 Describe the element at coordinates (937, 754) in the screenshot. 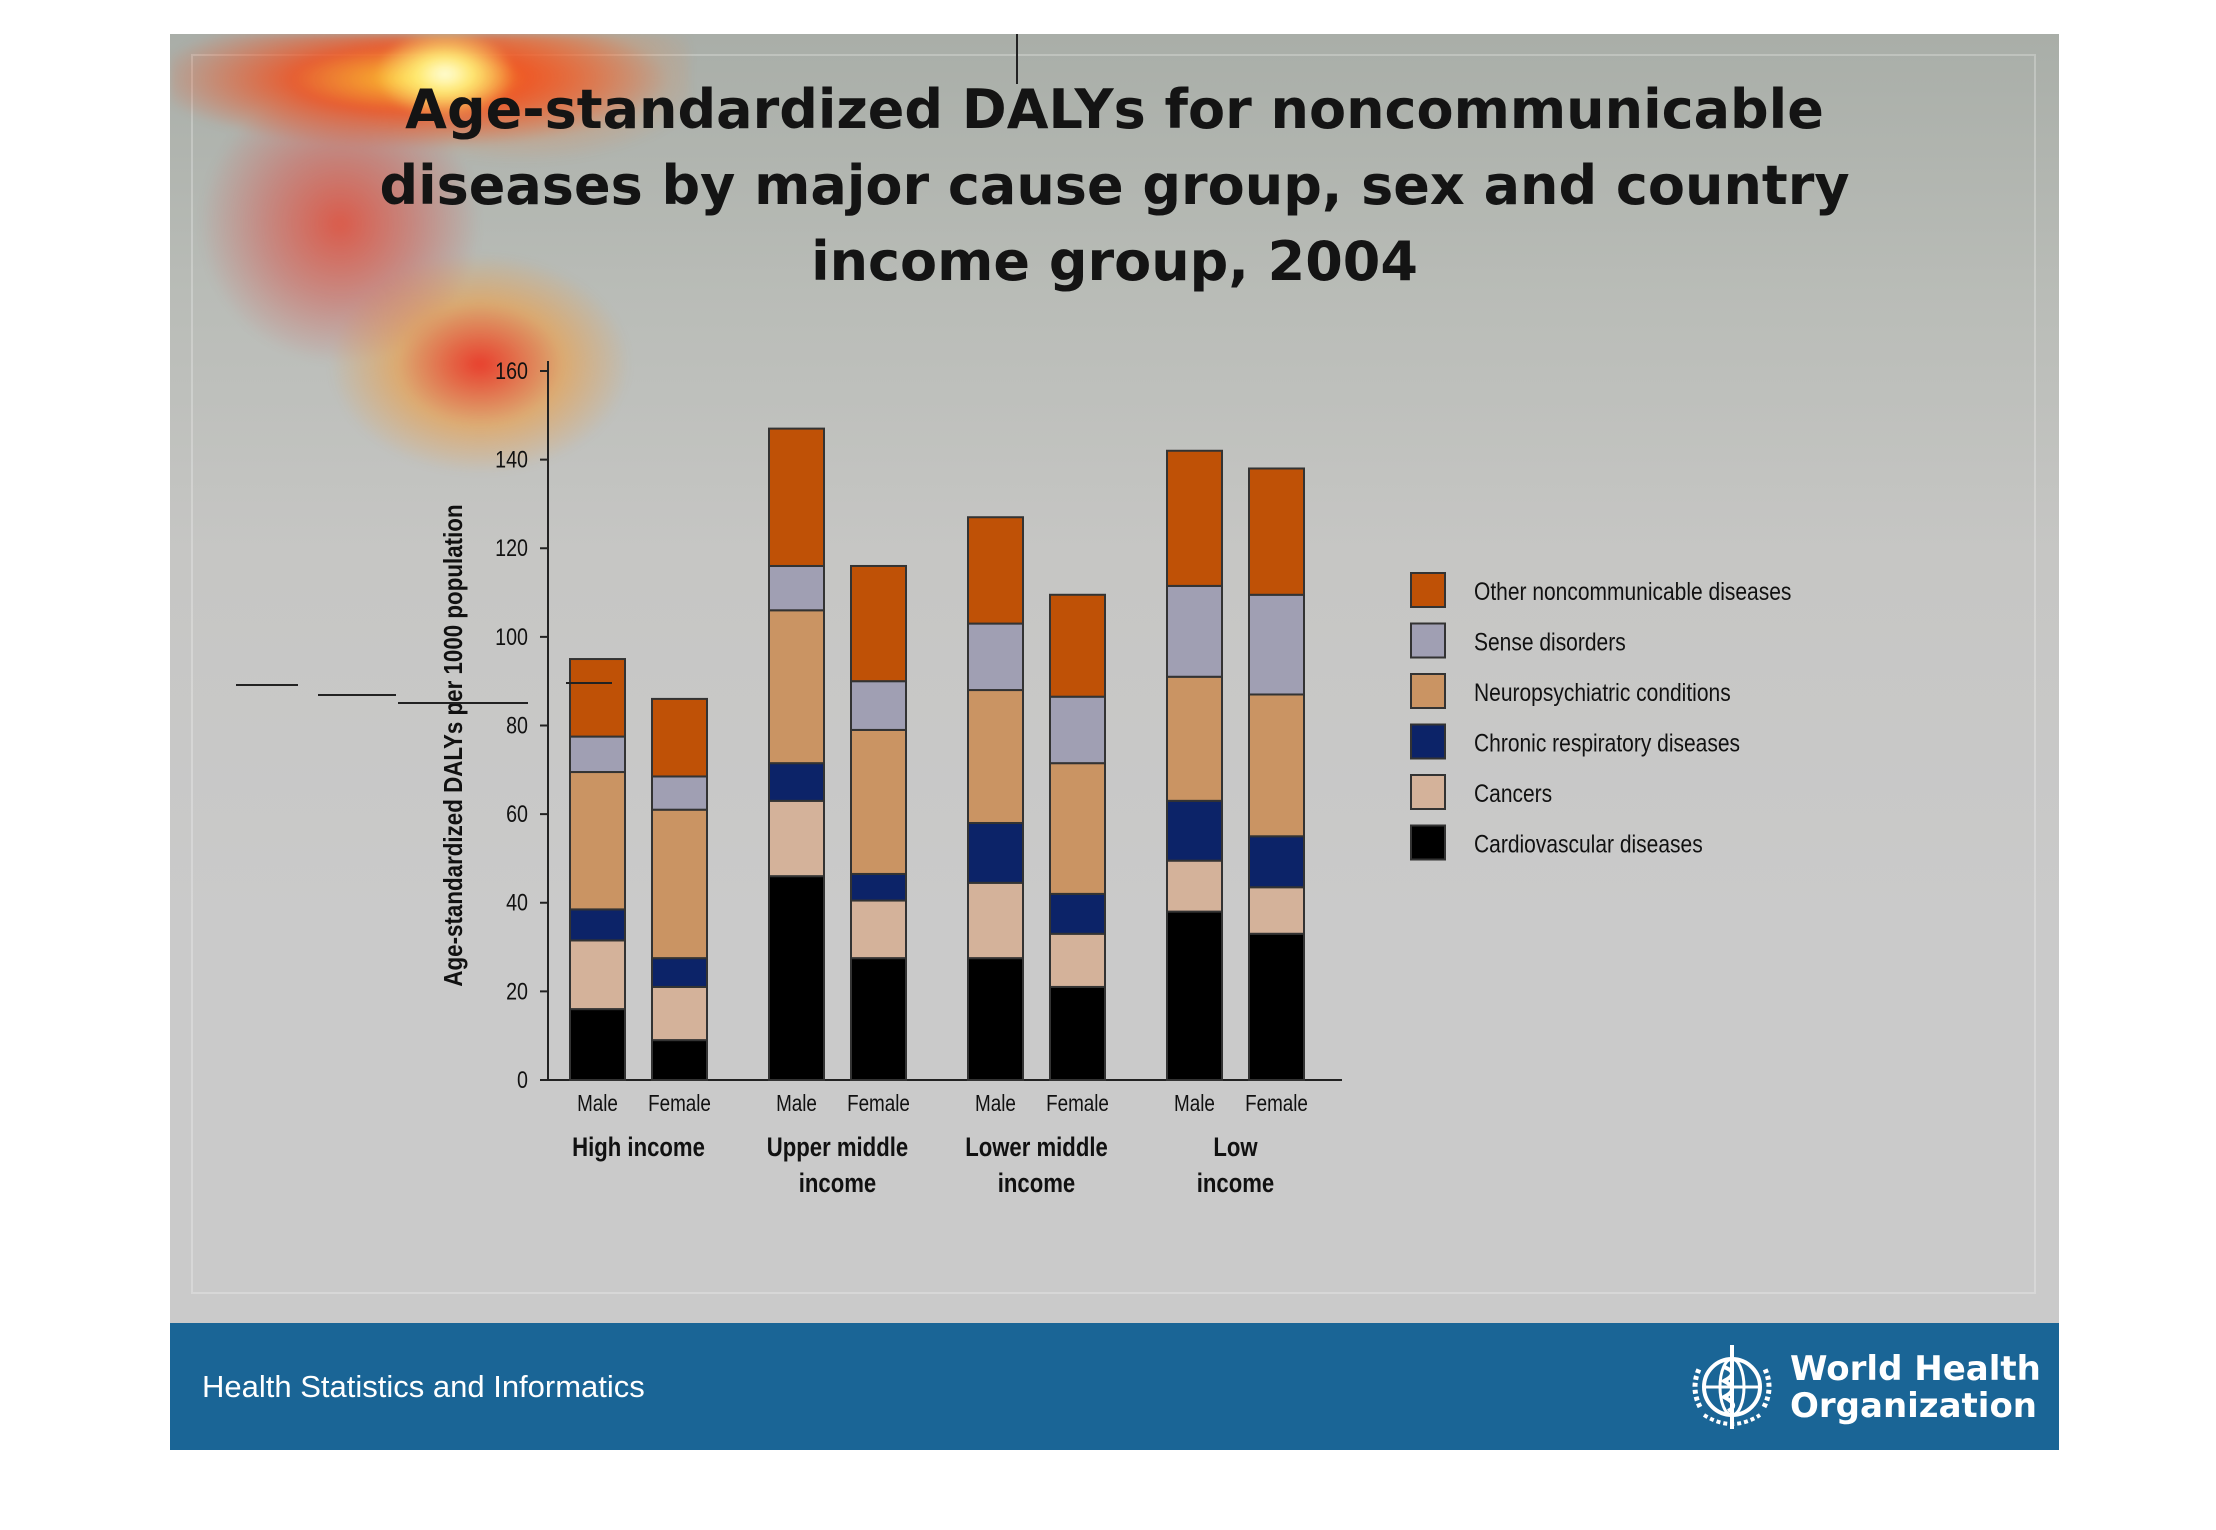

I see `bars` at that location.